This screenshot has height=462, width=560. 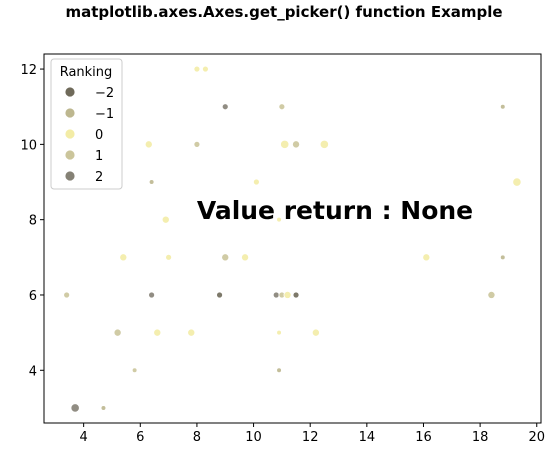 I want to click on x-tick-label: 10, so click(x=253, y=437).